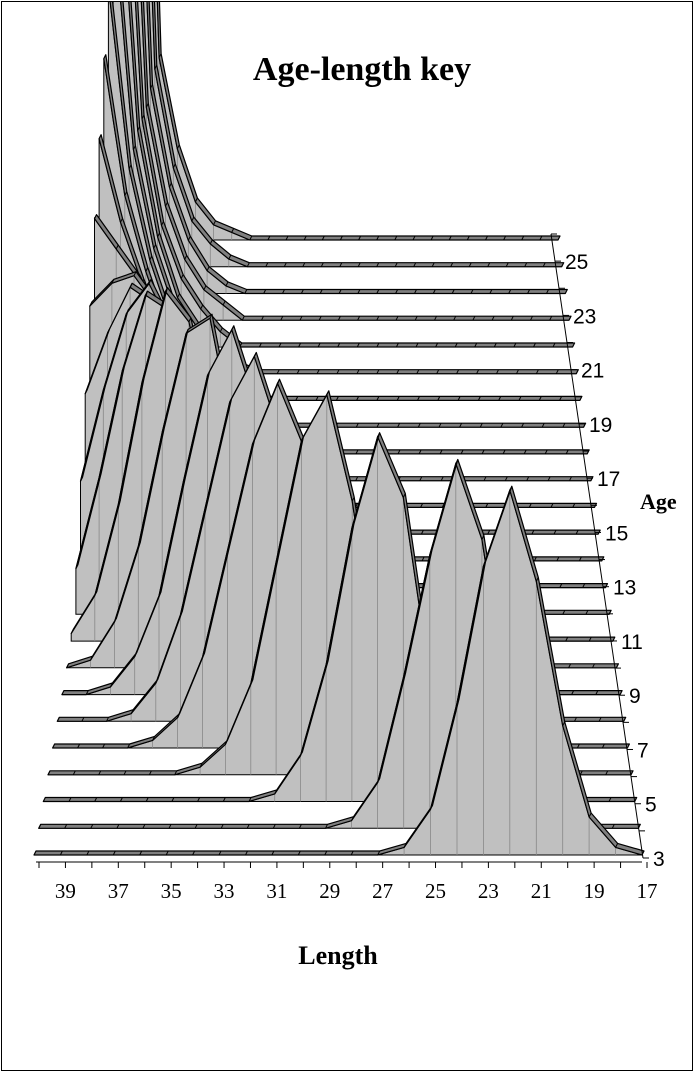  I want to click on x-tick-label: 31, so click(276, 891).